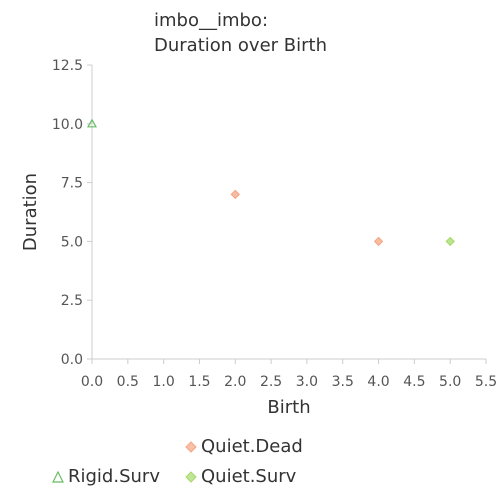 The height and width of the screenshot is (500, 500). What do you see at coordinates (30, 212) in the screenshot?
I see `y-axis-title: Duration` at bounding box center [30, 212].